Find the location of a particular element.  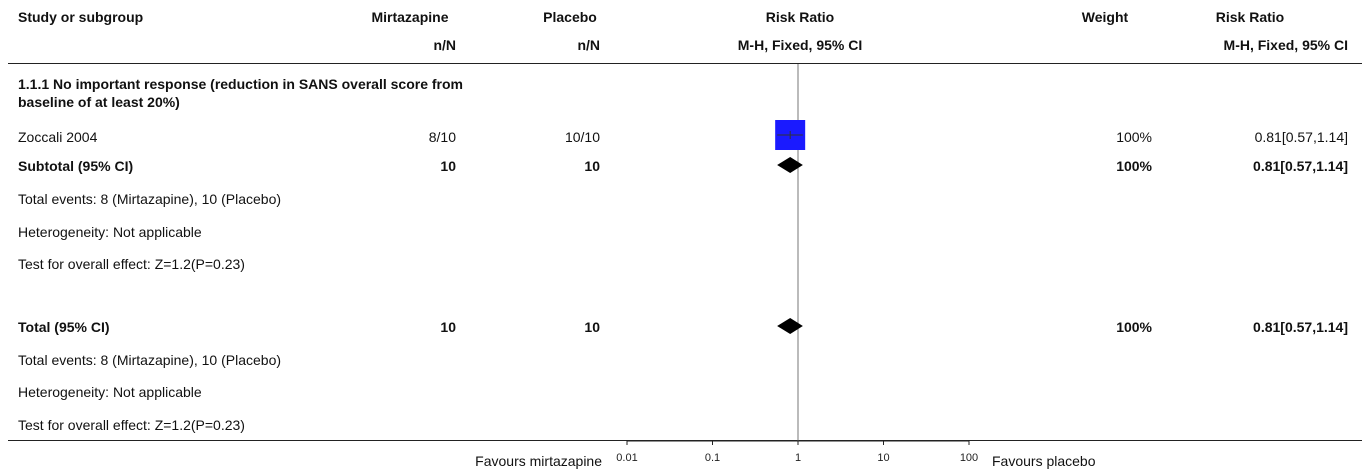

x-axis-tick-label: 1 is located at coordinates (798, 458).